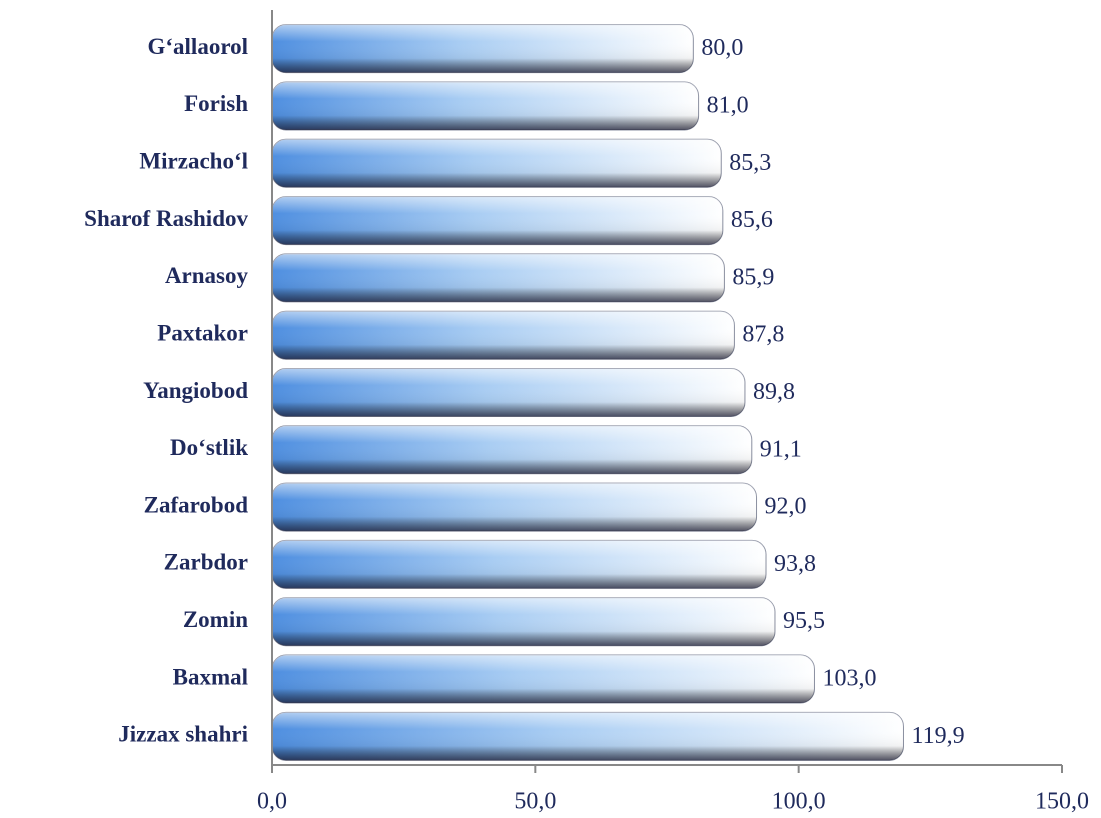  Describe the element at coordinates (166, 218) in the screenshot. I see `category-label: Sharof Rashidov` at that location.